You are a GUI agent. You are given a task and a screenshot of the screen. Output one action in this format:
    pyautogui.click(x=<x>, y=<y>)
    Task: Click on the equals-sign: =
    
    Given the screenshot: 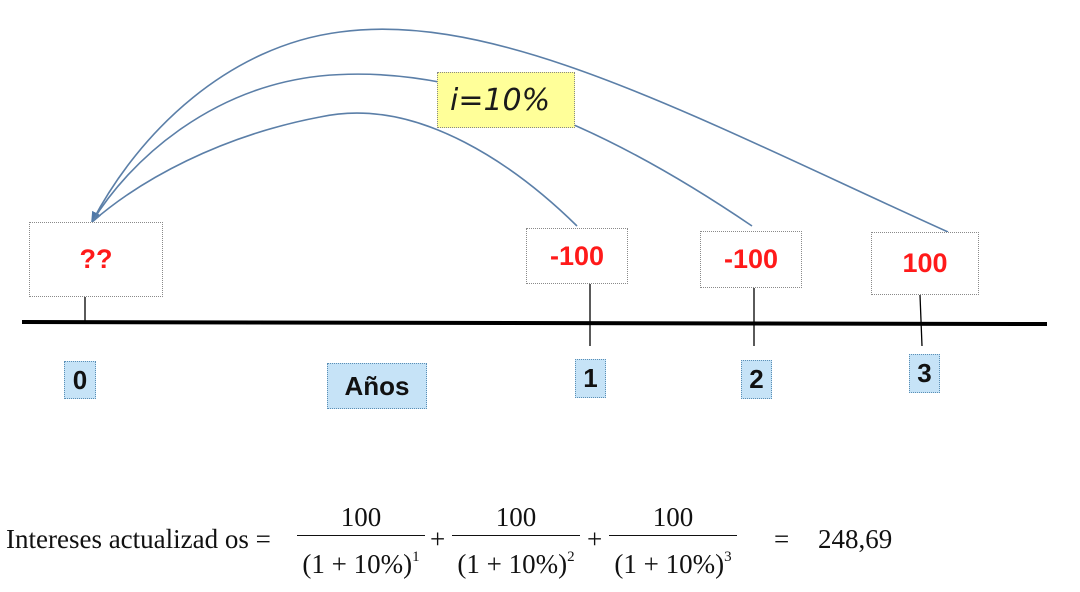 What is the action you would take?
    pyautogui.click(x=782, y=539)
    